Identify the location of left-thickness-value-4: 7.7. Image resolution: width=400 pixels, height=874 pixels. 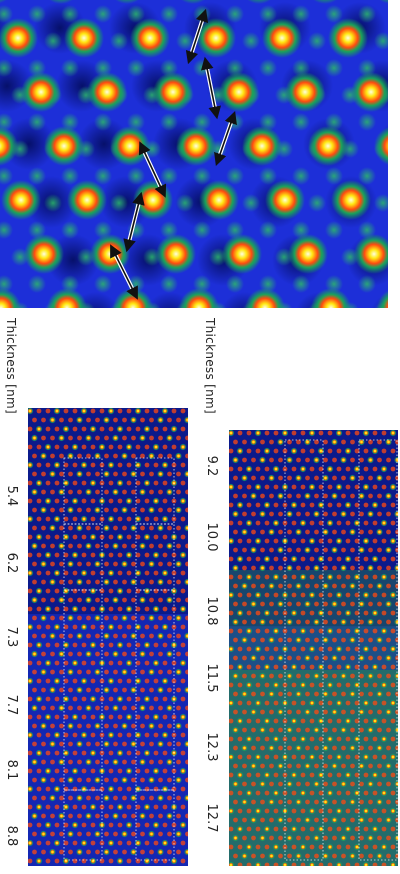
(11, 705).